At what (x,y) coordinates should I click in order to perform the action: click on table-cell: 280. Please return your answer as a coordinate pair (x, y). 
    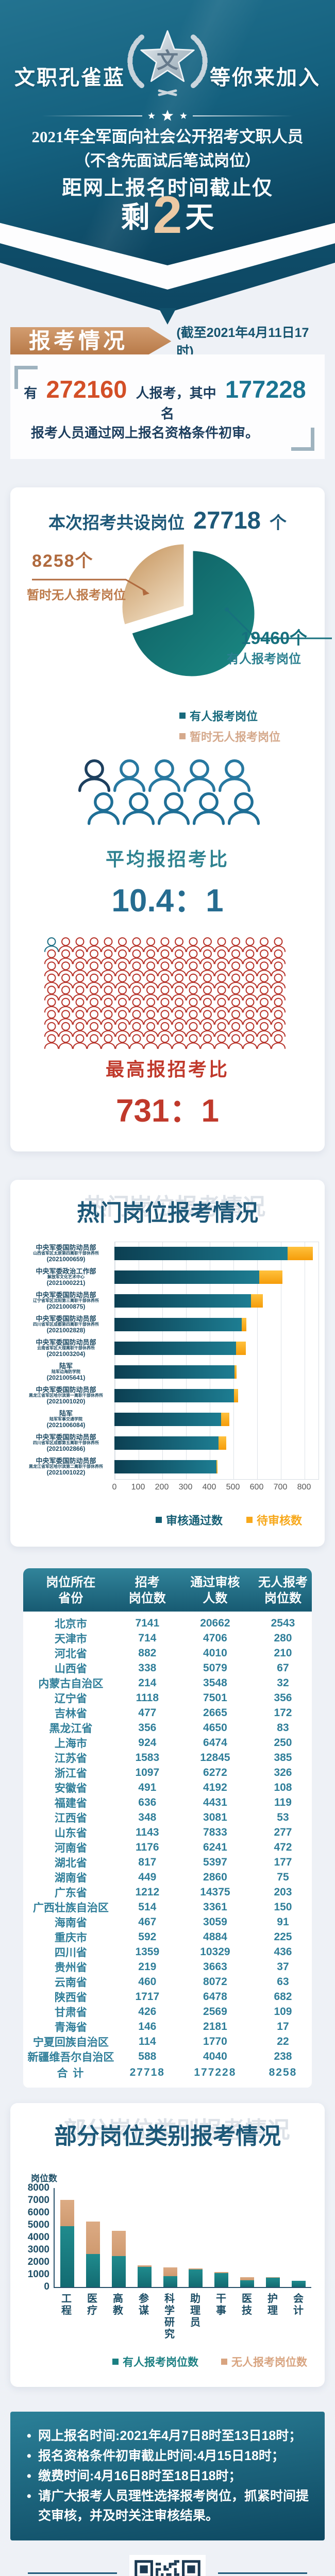
    Looking at the image, I should click on (283, 1638).